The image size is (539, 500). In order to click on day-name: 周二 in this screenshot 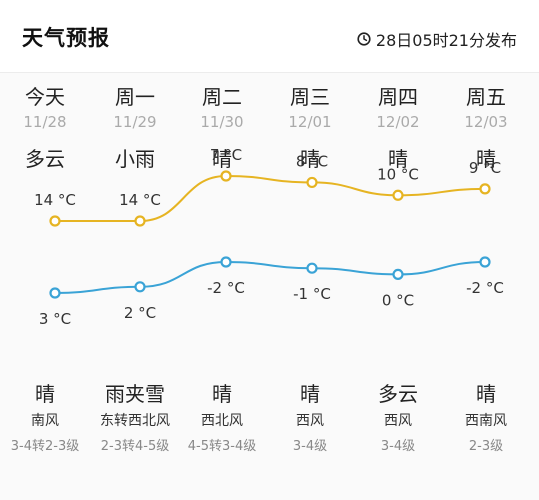, I will do `click(222, 97)`.